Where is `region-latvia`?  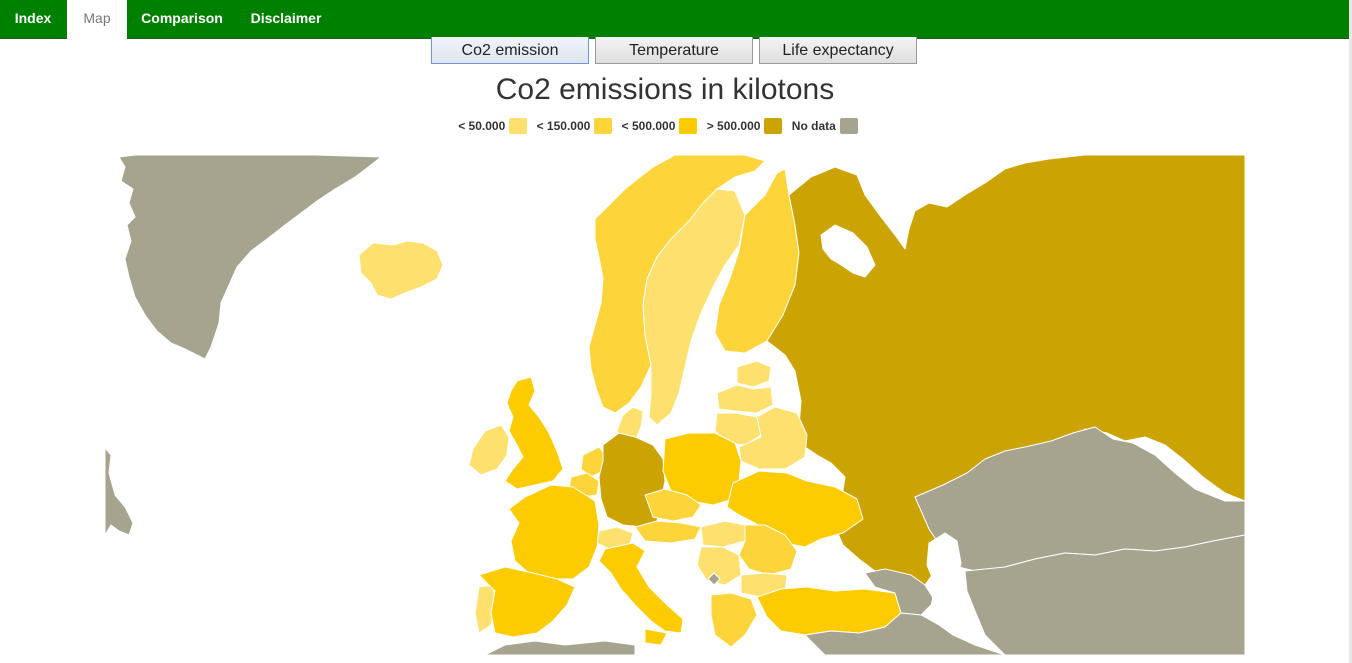 region-latvia is located at coordinates (745, 399).